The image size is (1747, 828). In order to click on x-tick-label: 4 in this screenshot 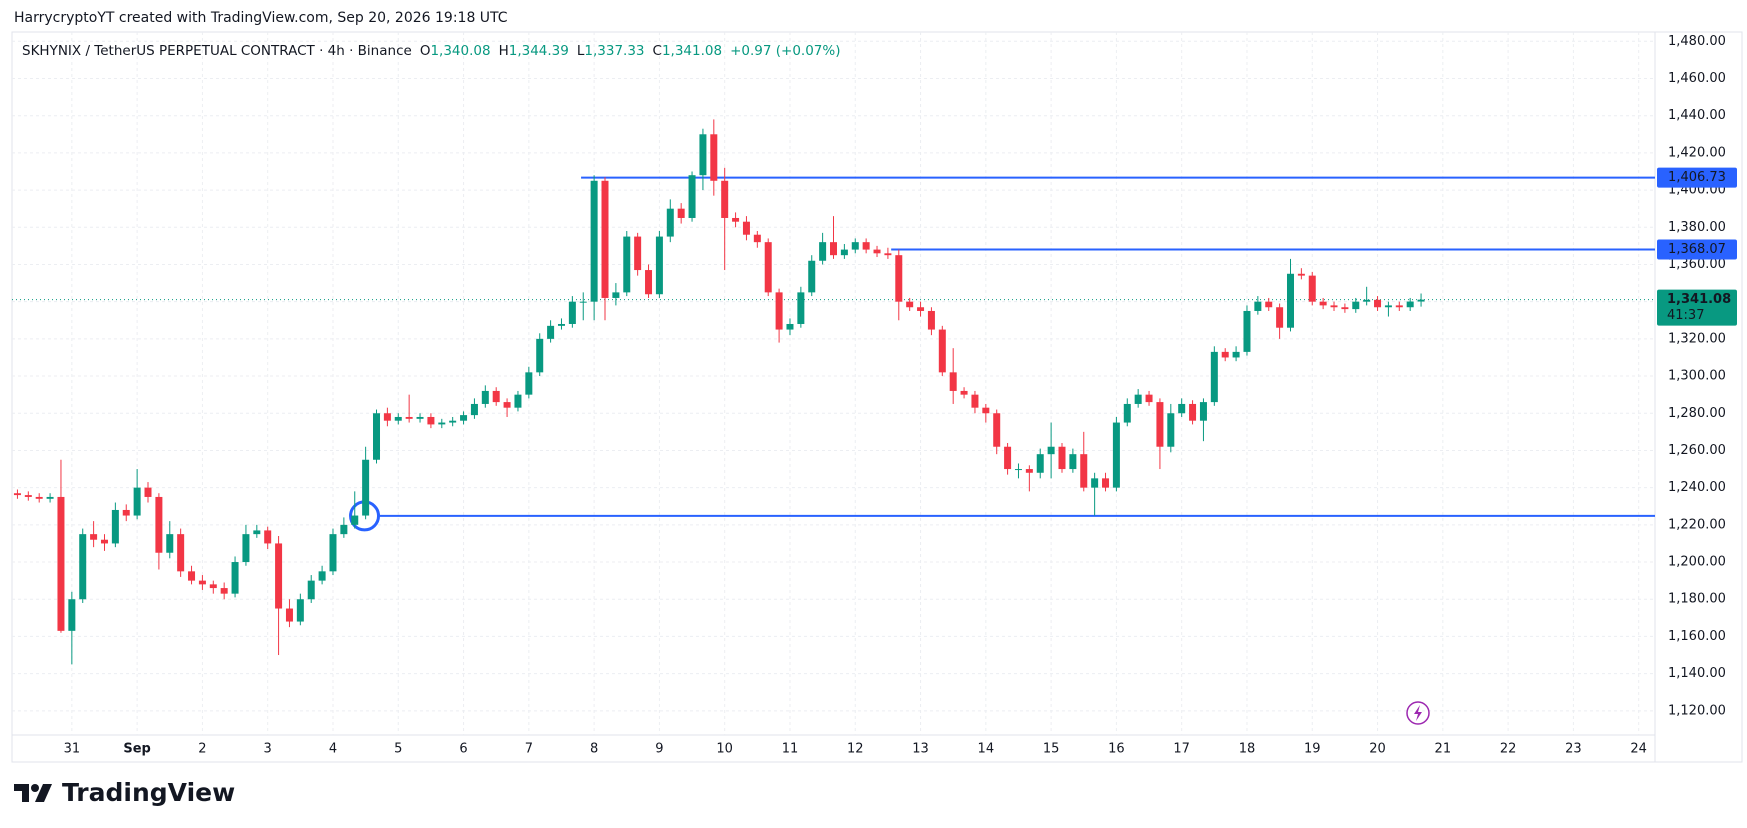, I will do `click(333, 749)`.